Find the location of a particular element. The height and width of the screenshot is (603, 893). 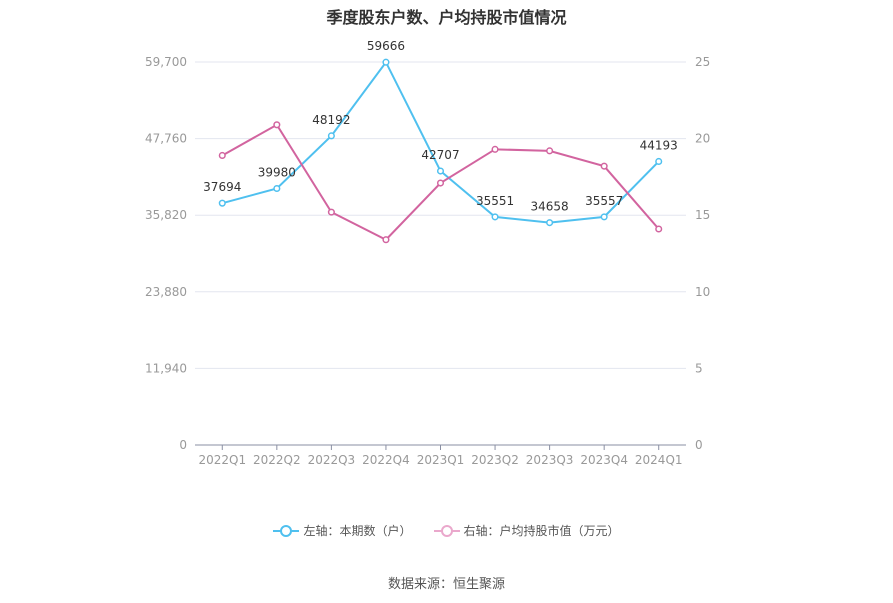

legend-item-avg-value: 右轴：户均持股市值（万元） is located at coordinates (526, 530).